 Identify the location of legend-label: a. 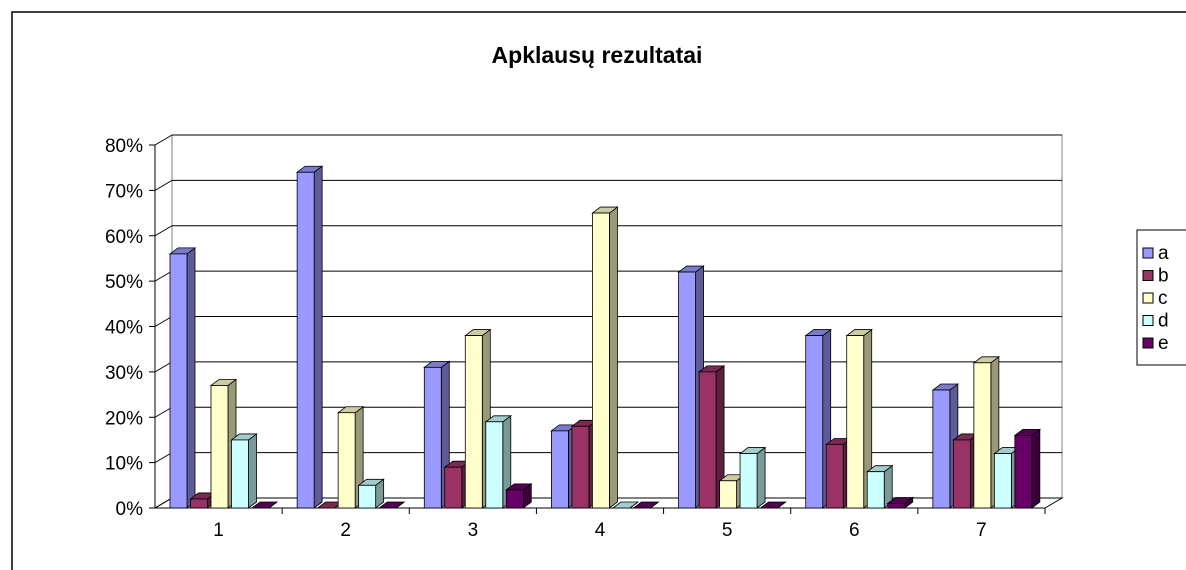
(1163, 253).